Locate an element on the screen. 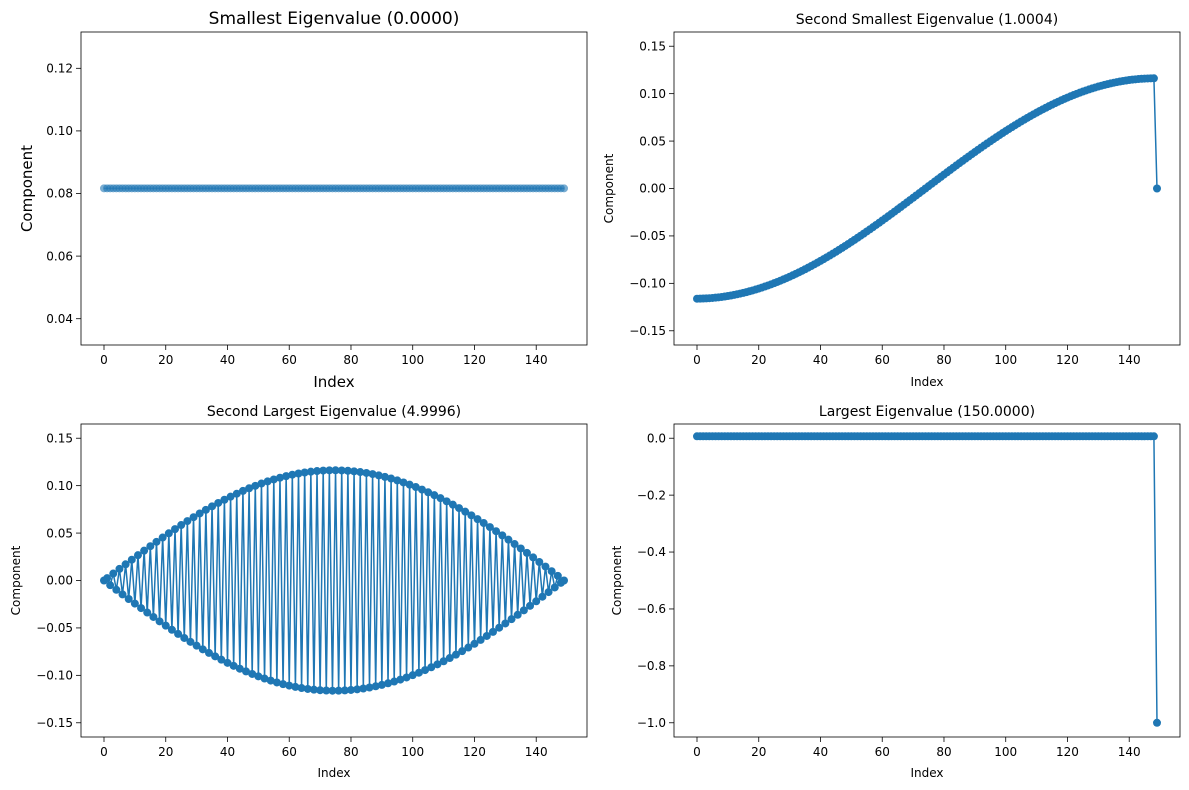 This screenshot has height=790, width=1189. y-tick-label: −0.15 is located at coordinates (54, 723).